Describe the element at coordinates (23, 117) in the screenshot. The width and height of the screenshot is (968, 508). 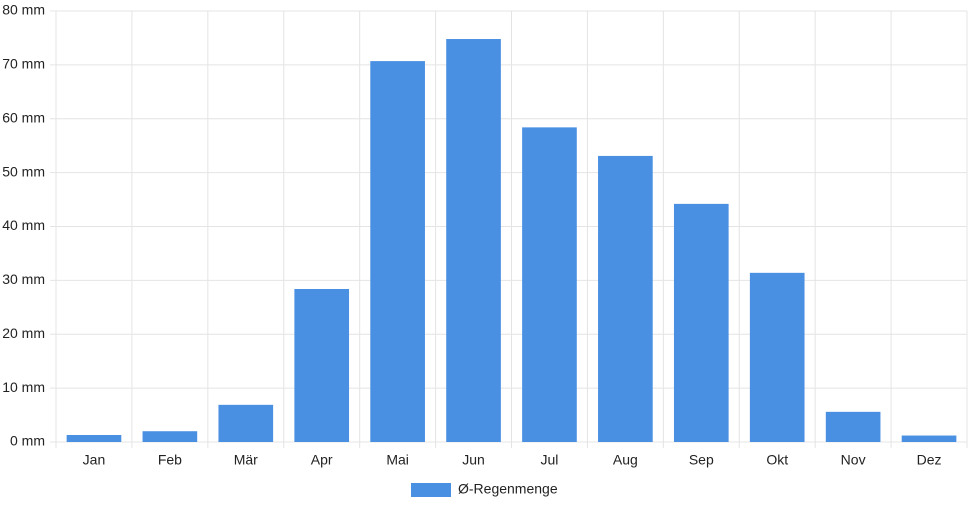
I see `y-tick-label: 60 mm` at that location.